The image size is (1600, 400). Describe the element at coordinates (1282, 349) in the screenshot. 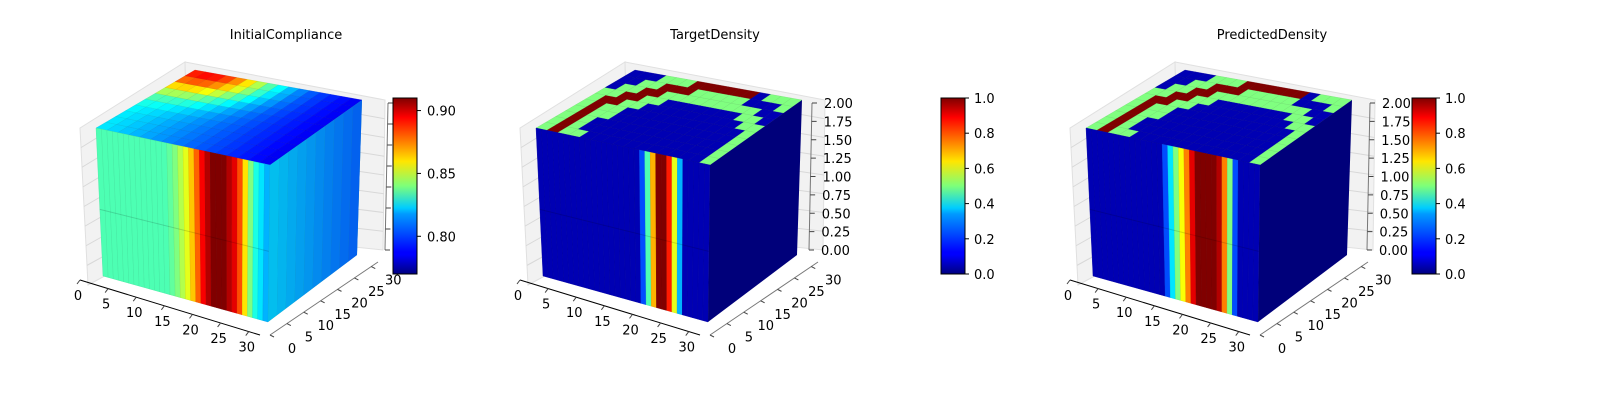

I see `y-tick-label: 0` at that location.